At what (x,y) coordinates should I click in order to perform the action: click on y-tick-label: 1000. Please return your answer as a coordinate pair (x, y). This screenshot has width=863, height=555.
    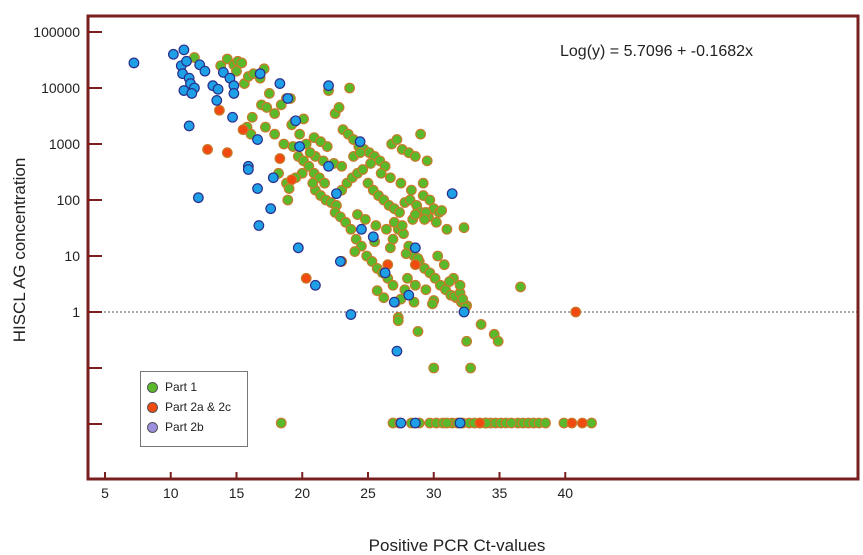
    Looking at the image, I should click on (64, 144).